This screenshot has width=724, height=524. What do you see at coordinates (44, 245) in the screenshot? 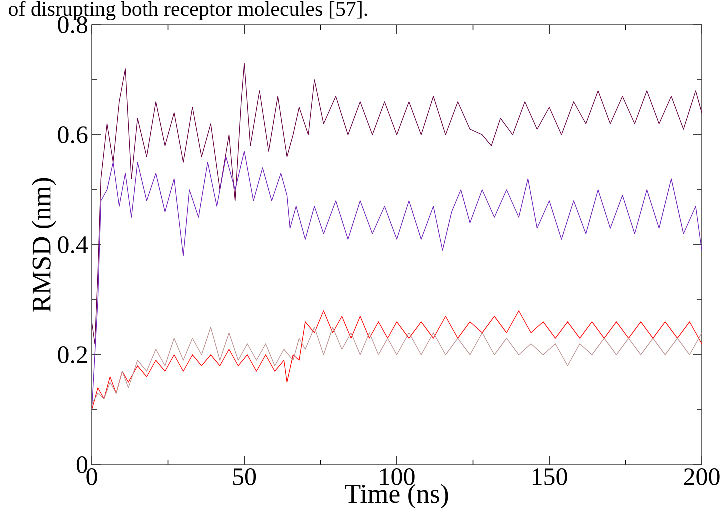
I see `y-axis-title: RMSD (nm)` at bounding box center [44, 245].